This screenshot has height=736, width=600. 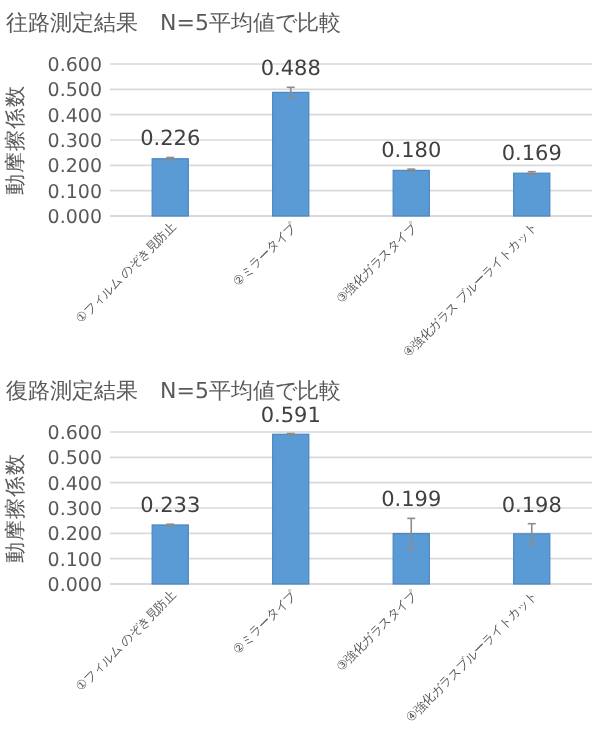 I want to click on chart-title: 復路測定結果 N=5平均値で比較, so click(x=173, y=391).